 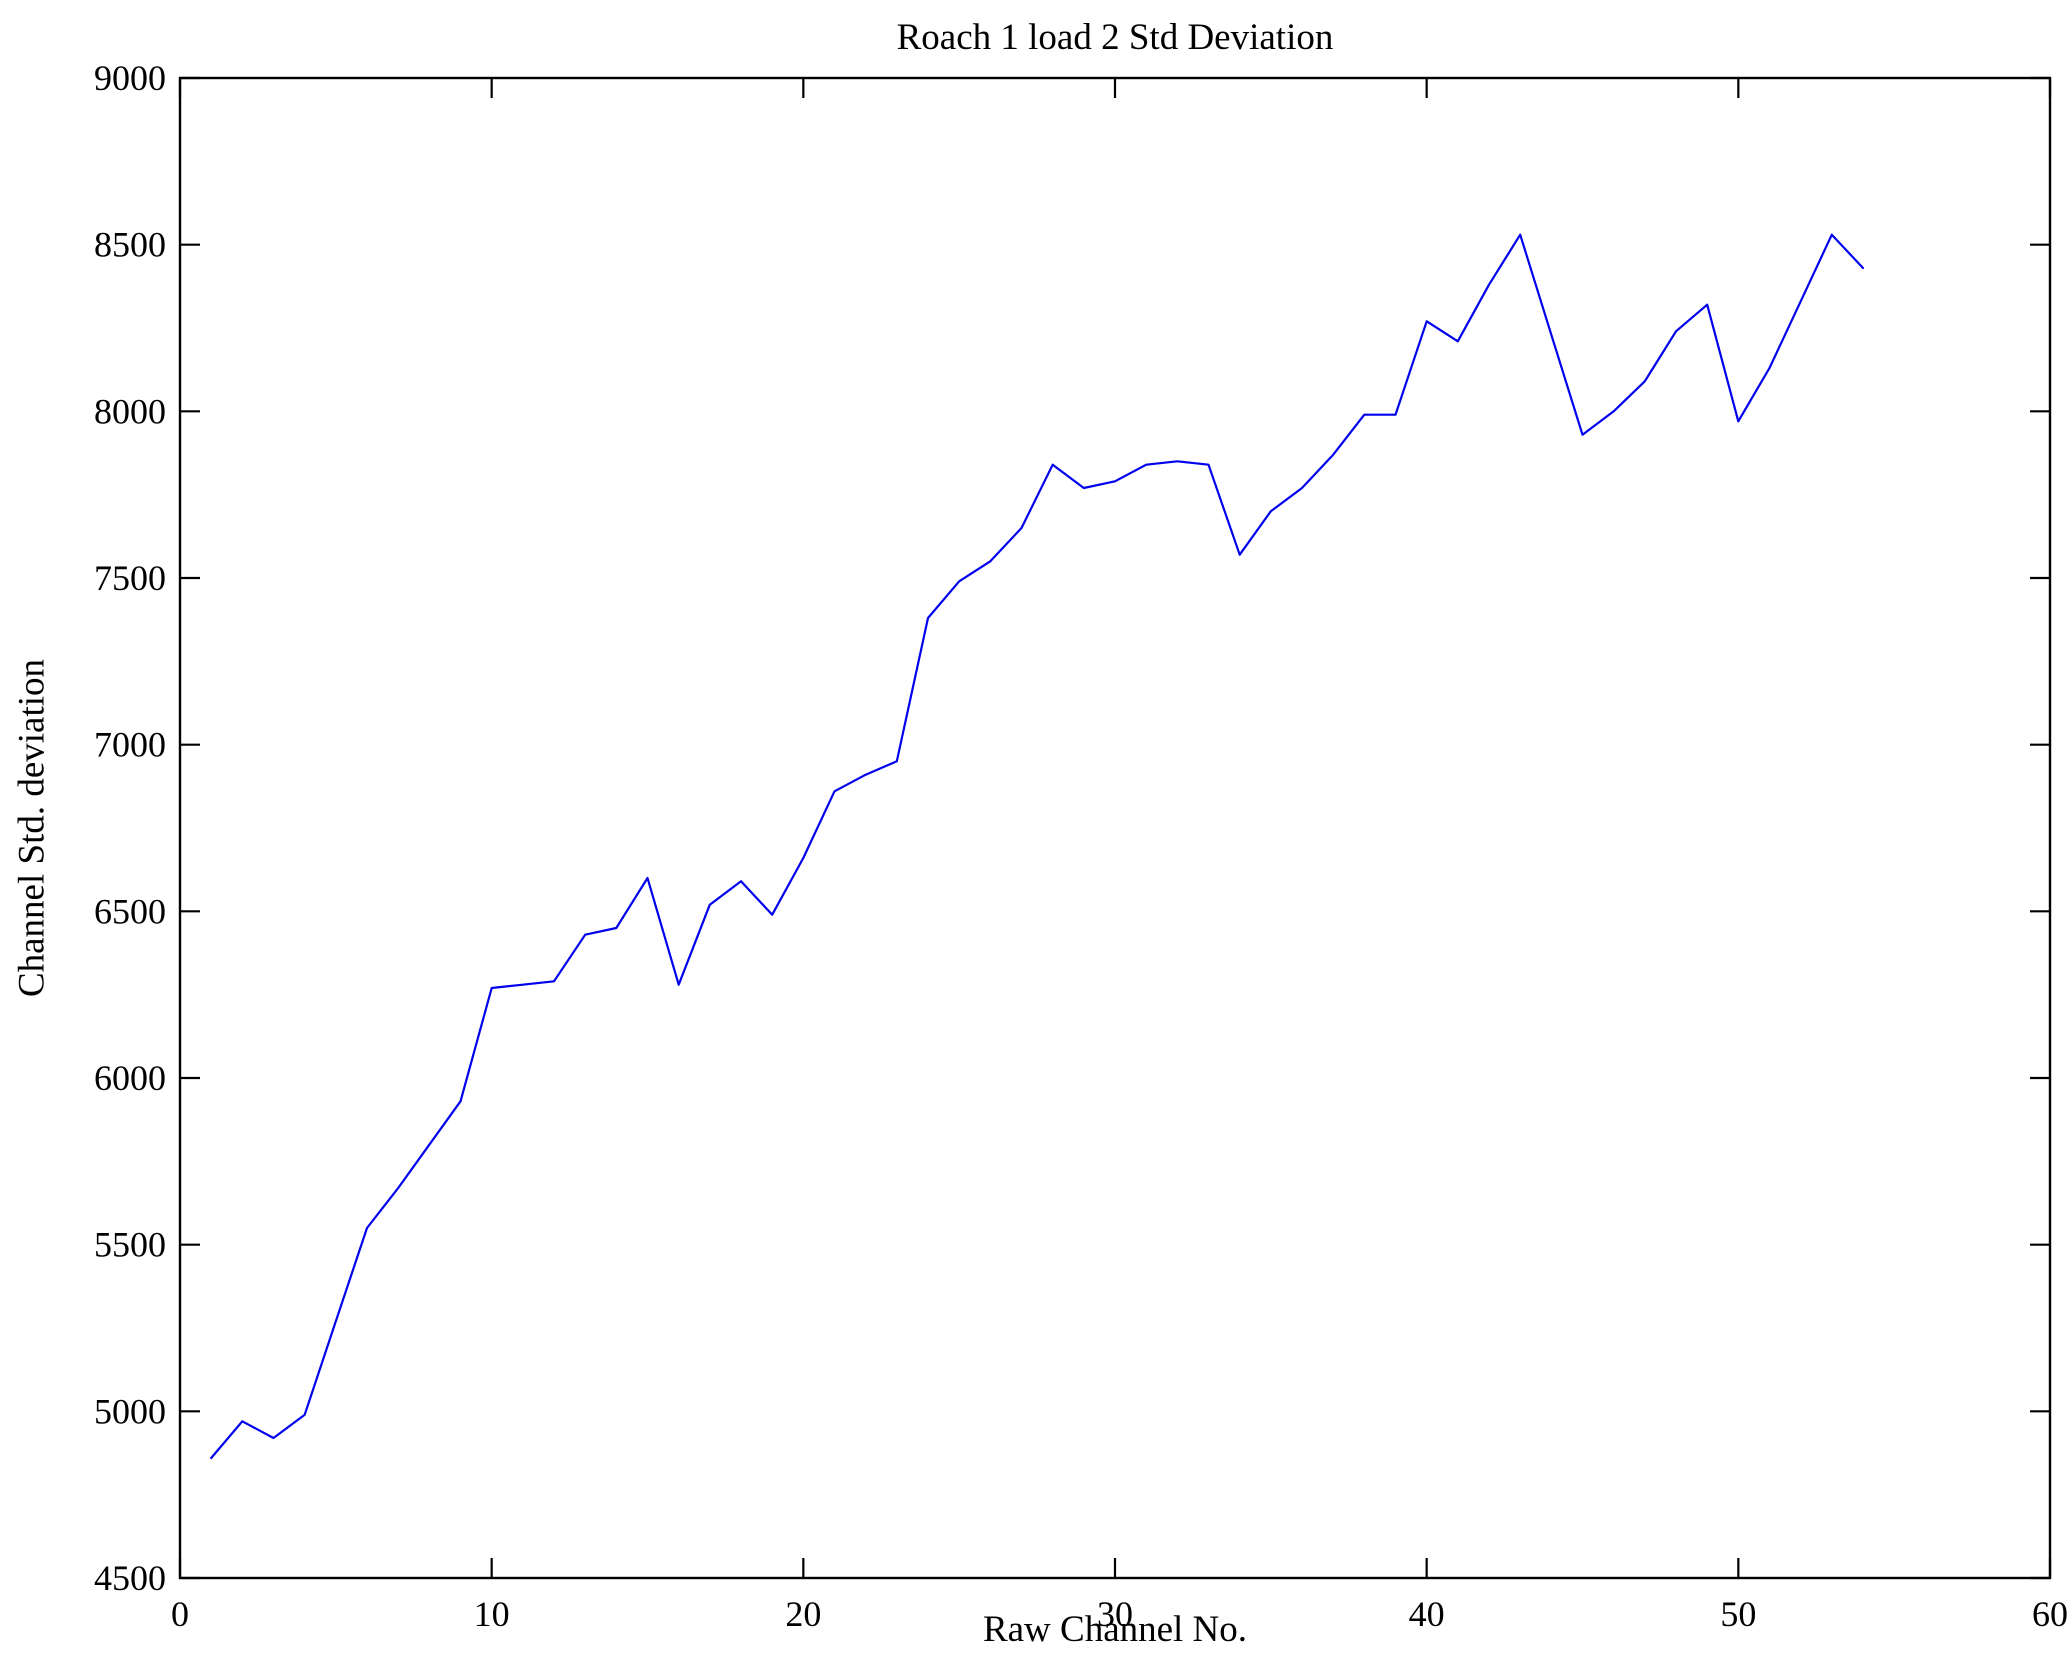 I want to click on x-axis-label: Raw Channel No., so click(x=1115, y=1629).